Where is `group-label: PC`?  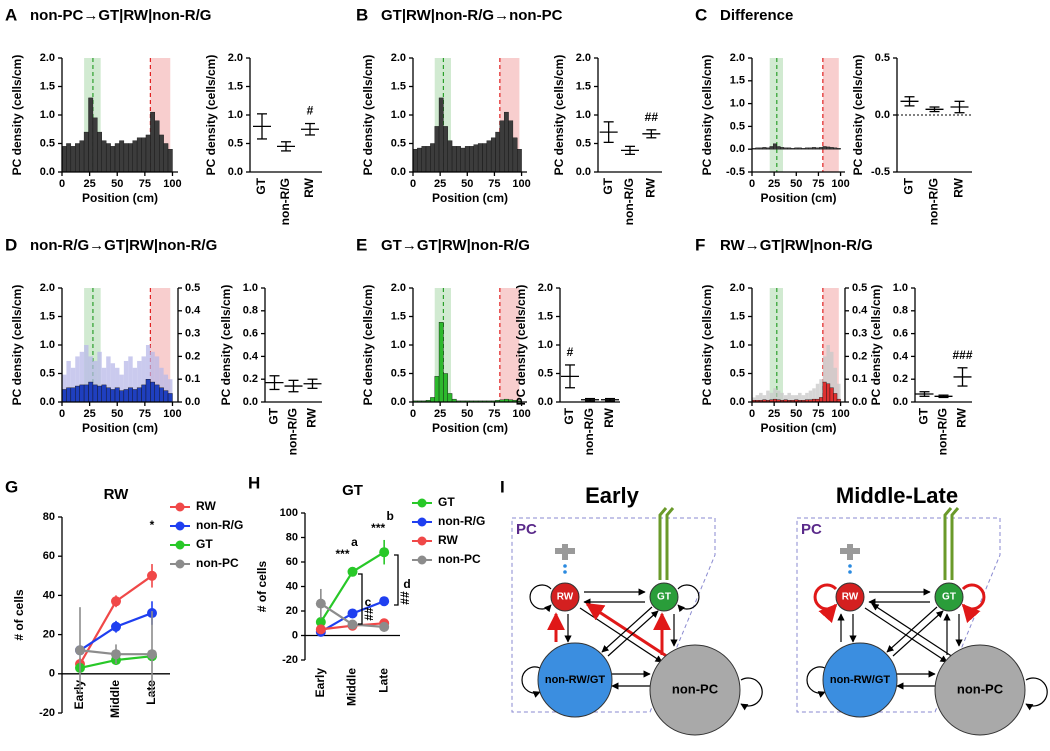
group-label: PC is located at coordinates (811, 529).